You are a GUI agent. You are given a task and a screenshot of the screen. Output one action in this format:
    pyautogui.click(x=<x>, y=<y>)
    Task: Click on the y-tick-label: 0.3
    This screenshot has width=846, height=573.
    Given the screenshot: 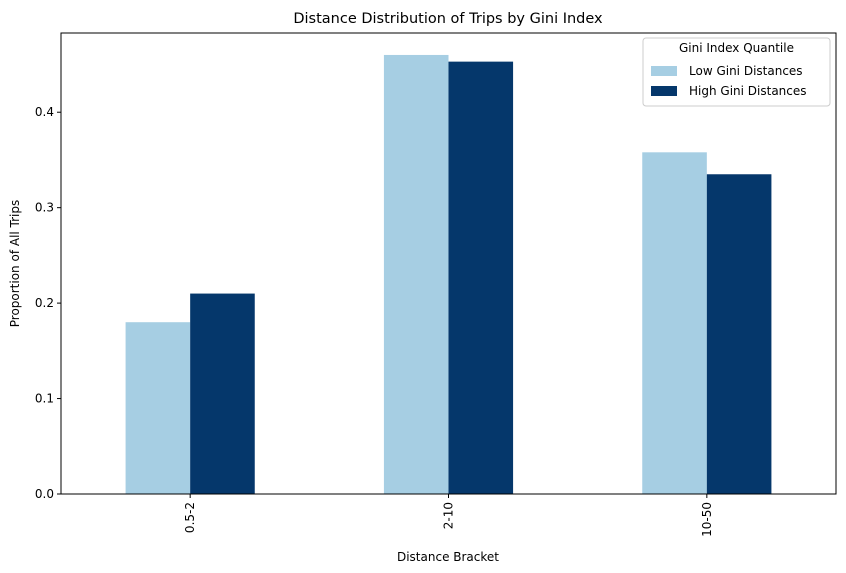 What is the action you would take?
    pyautogui.click(x=44, y=208)
    